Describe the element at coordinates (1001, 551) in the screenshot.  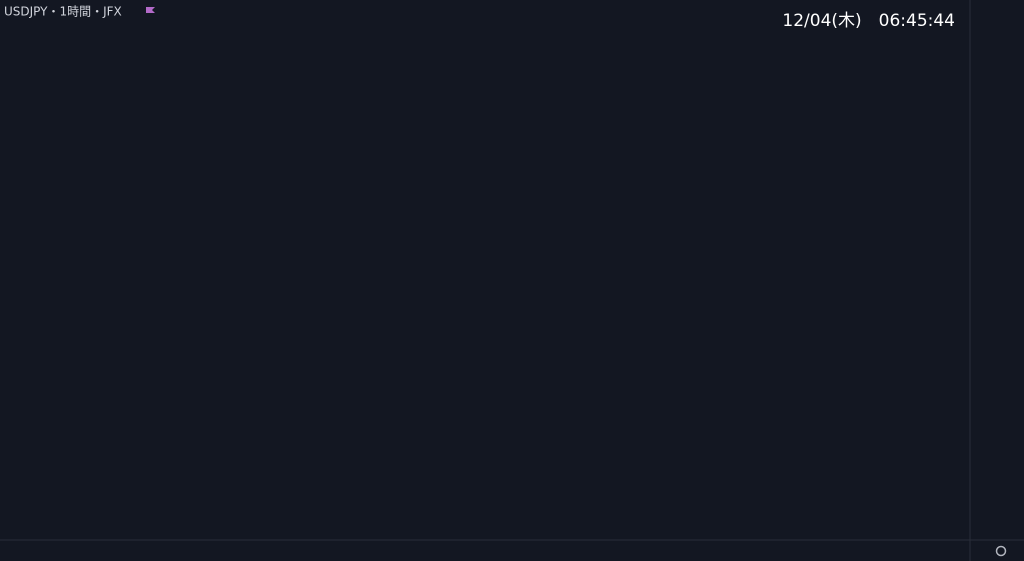
I see `settings-icon` at that location.